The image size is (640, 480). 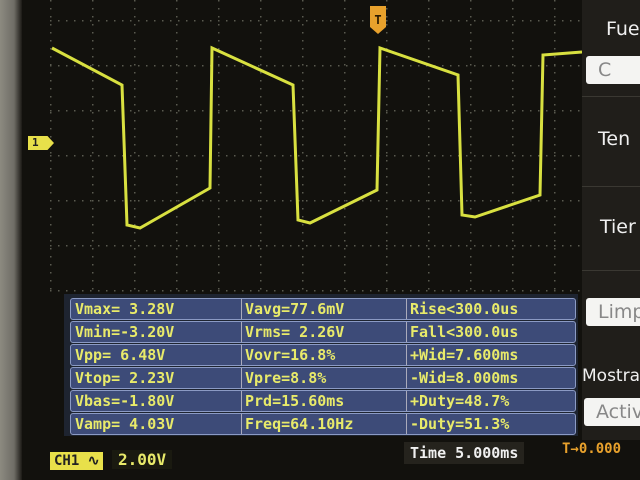 I want to click on ch1-volts-div: 2.00V, so click(x=142, y=459).